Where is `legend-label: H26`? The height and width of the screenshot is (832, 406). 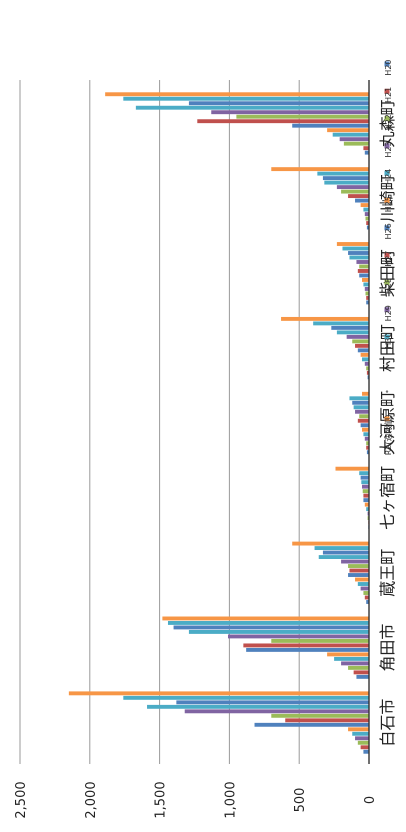 legend-label: H26 is located at coordinates (388, 231).